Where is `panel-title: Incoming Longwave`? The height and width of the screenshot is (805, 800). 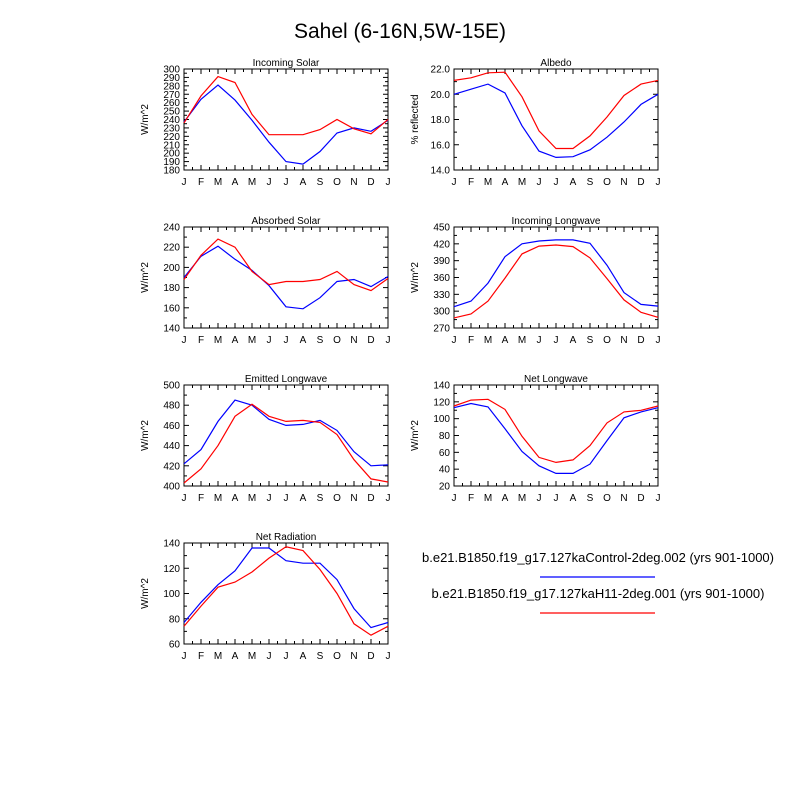
panel-title: Incoming Longwave is located at coordinates (556, 221).